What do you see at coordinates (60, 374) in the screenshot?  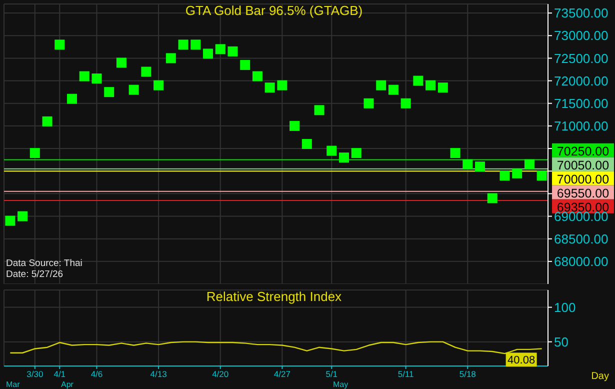 I see `x-tick-label: 4/1` at bounding box center [60, 374].